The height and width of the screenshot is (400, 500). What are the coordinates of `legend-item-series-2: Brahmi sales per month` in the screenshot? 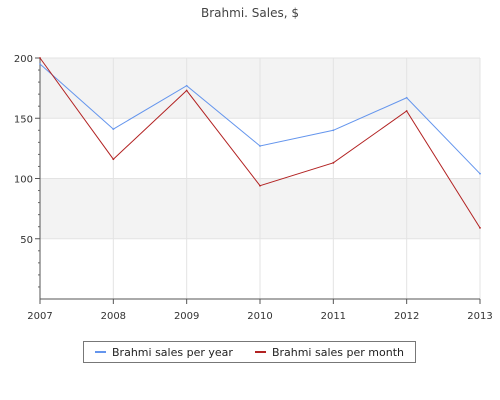 It's located at (329, 352).